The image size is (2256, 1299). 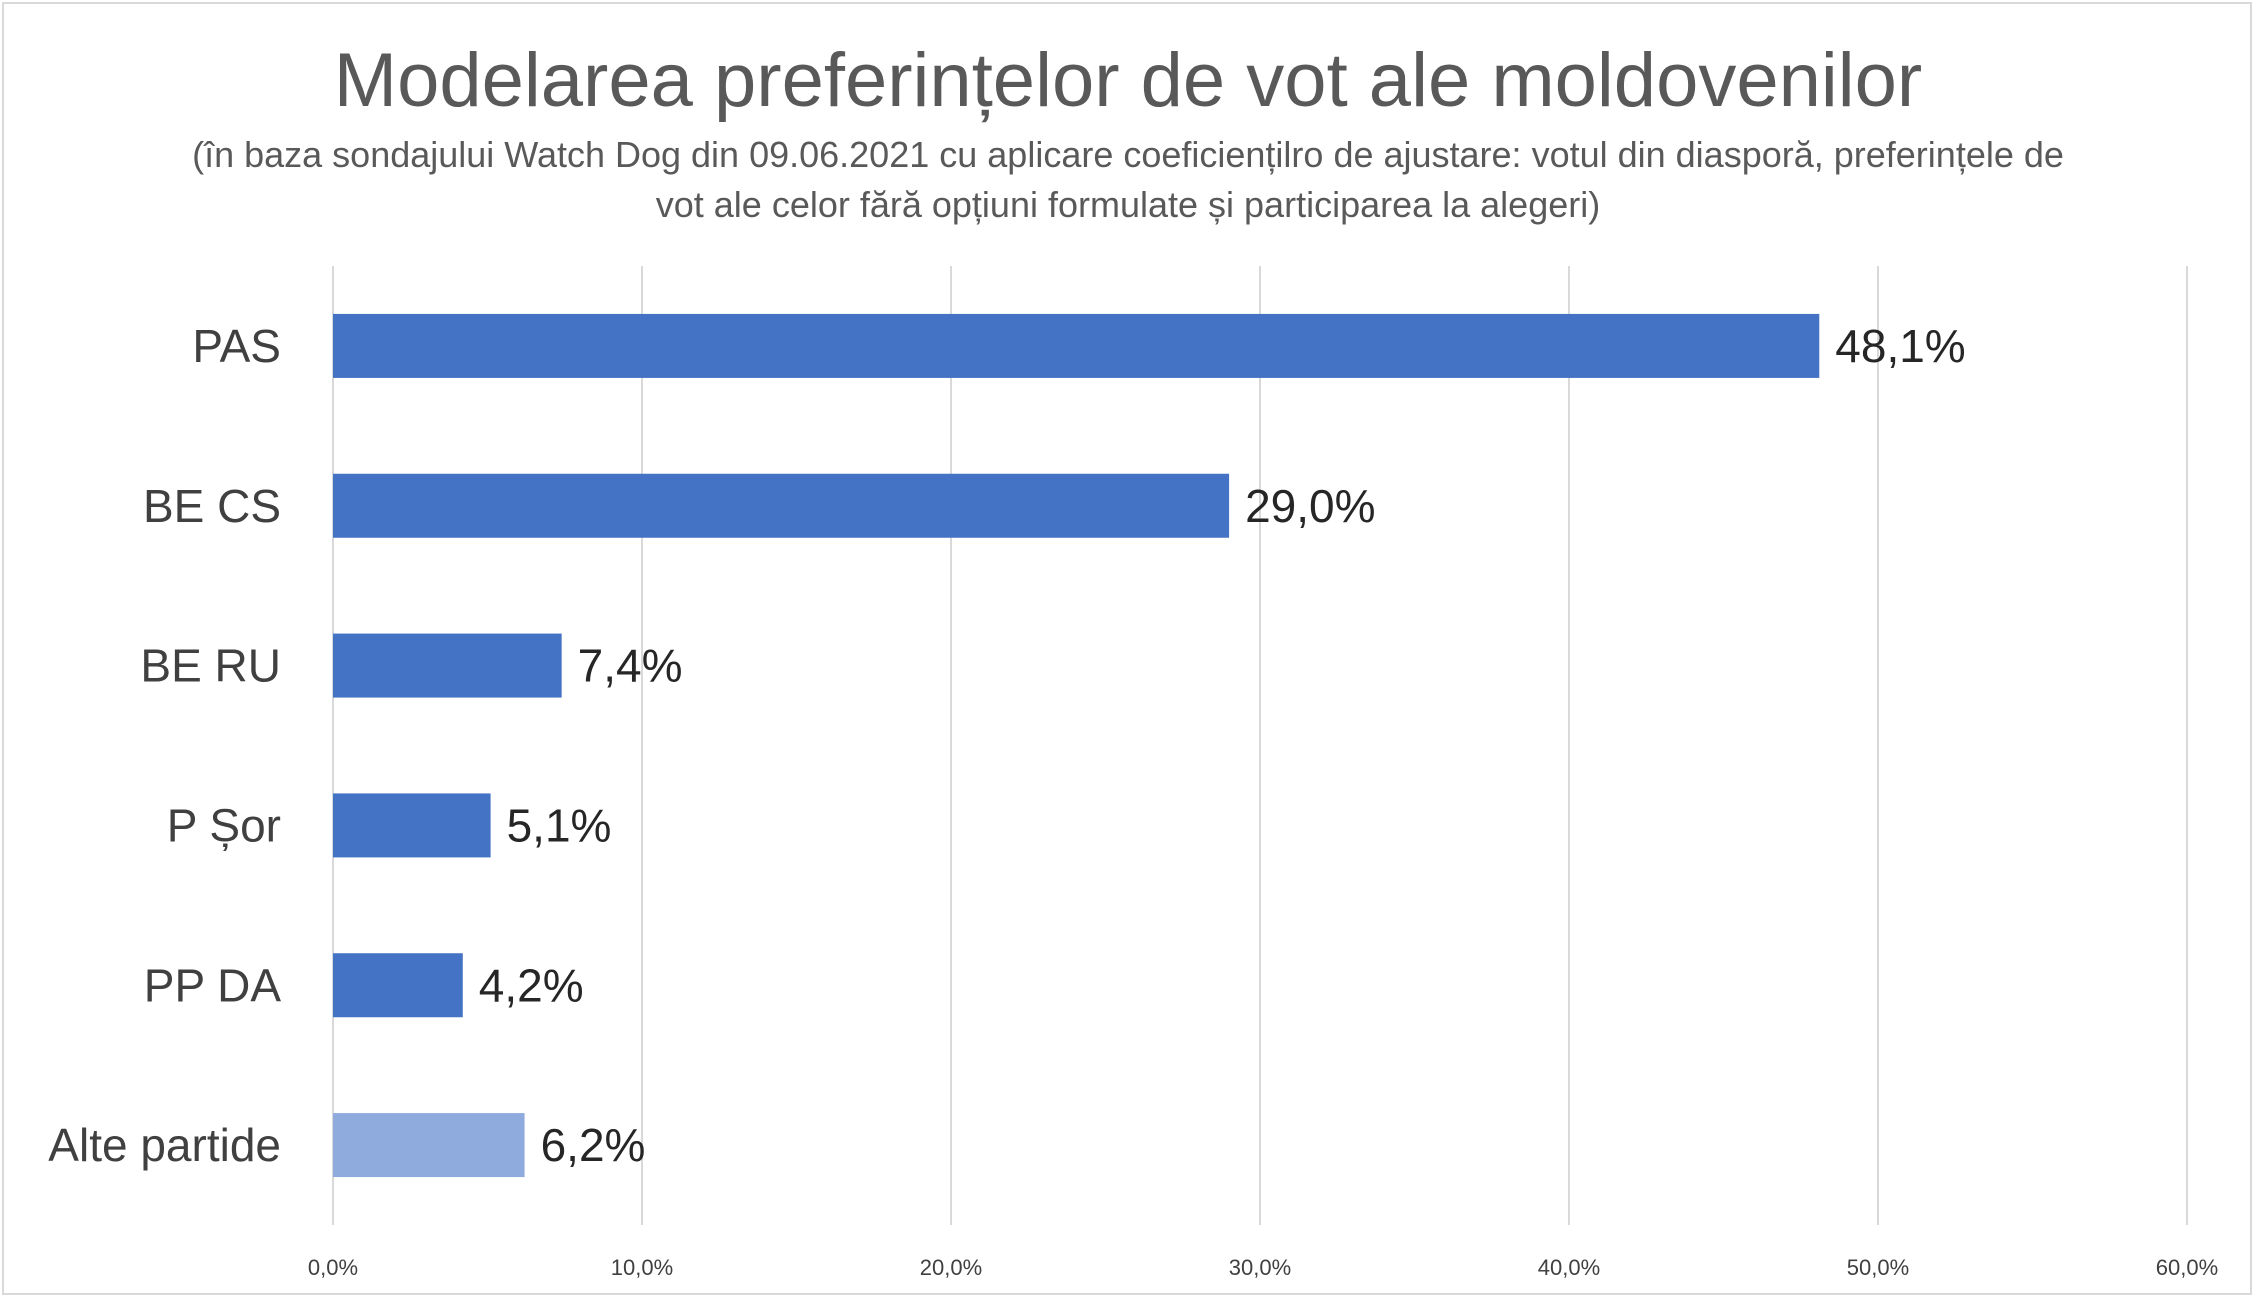 What do you see at coordinates (210, 666) in the screenshot?
I see `category-label: BE RU` at bounding box center [210, 666].